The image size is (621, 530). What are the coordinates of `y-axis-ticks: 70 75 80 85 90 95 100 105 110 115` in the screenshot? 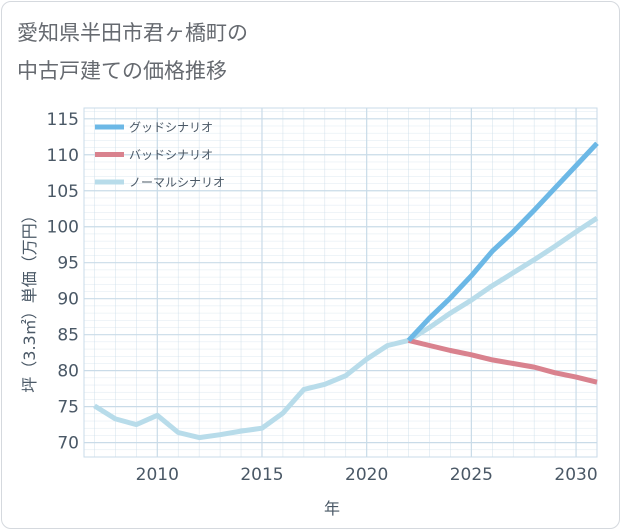 It's located at (63, 282).